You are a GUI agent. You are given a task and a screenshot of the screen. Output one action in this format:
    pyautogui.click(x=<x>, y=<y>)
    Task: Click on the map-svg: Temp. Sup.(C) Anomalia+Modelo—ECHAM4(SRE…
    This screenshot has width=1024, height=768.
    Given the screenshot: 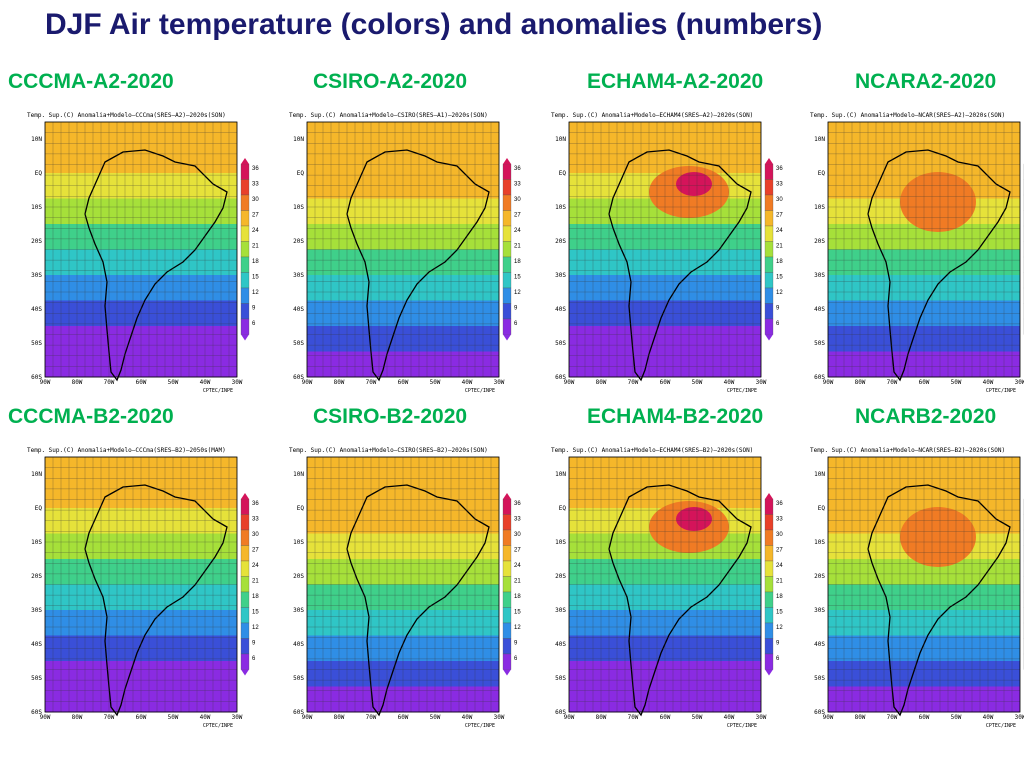 What is the action you would take?
    pyautogui.click(x=667, y=253)
    